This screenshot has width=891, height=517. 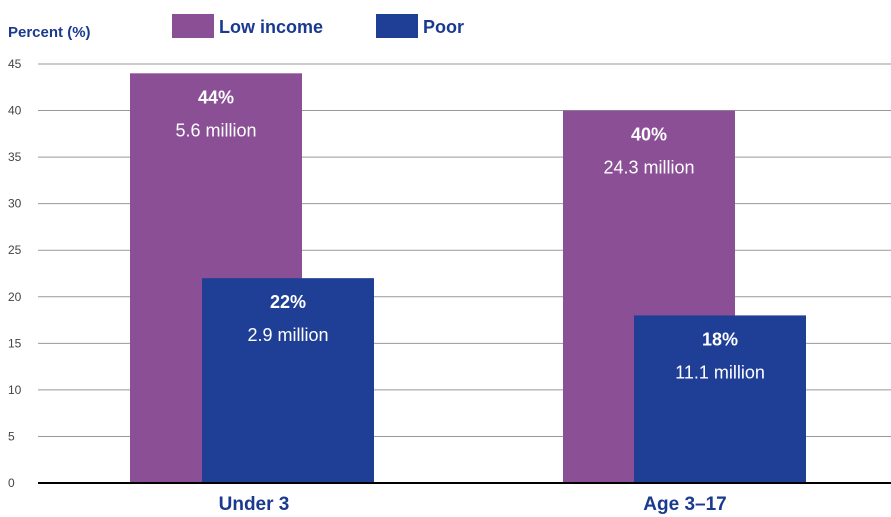 What do you see at coordinates (15, 390) in the screenshot?
I see `y-tick-label: 10` at bounding box center [15, 390].